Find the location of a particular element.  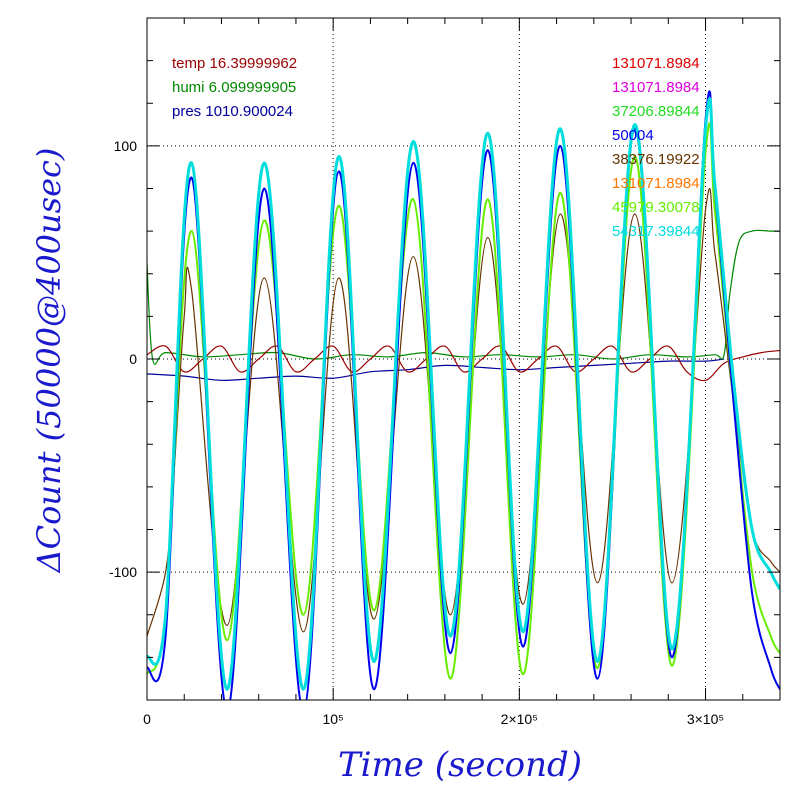

x-tick-label: 0 is located at coordinates (147, 719).